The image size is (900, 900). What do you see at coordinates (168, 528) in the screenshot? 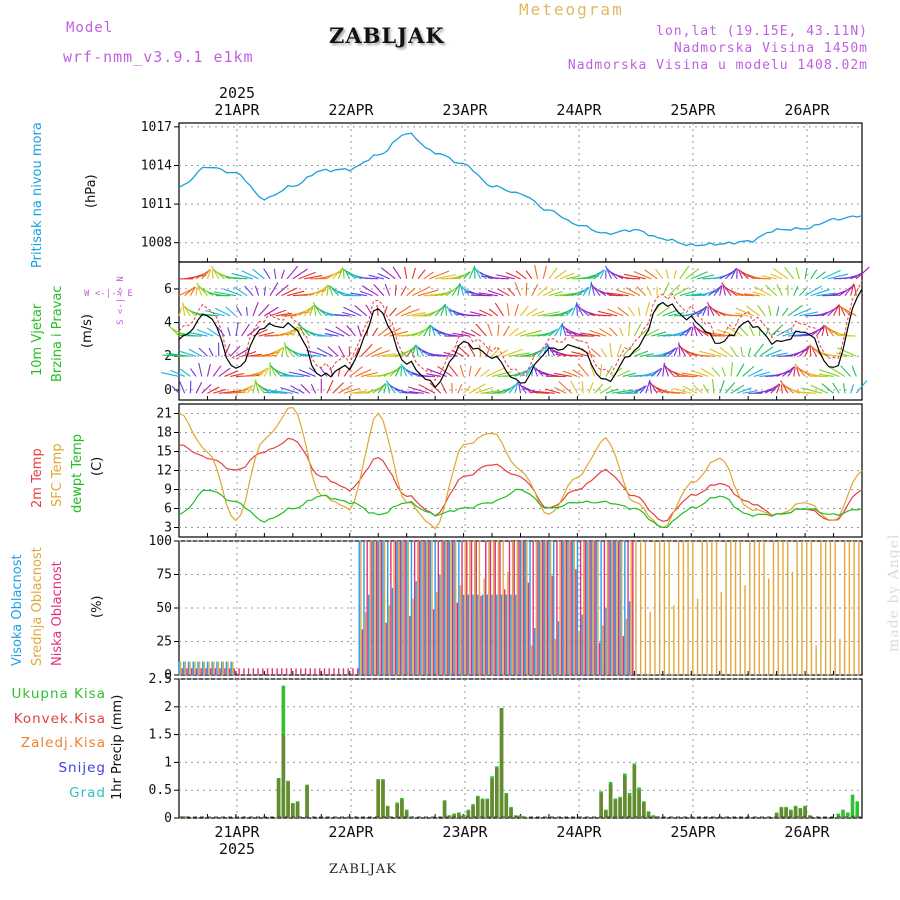
I see `y-tick-label: 3` at bounding box center [168, 528].